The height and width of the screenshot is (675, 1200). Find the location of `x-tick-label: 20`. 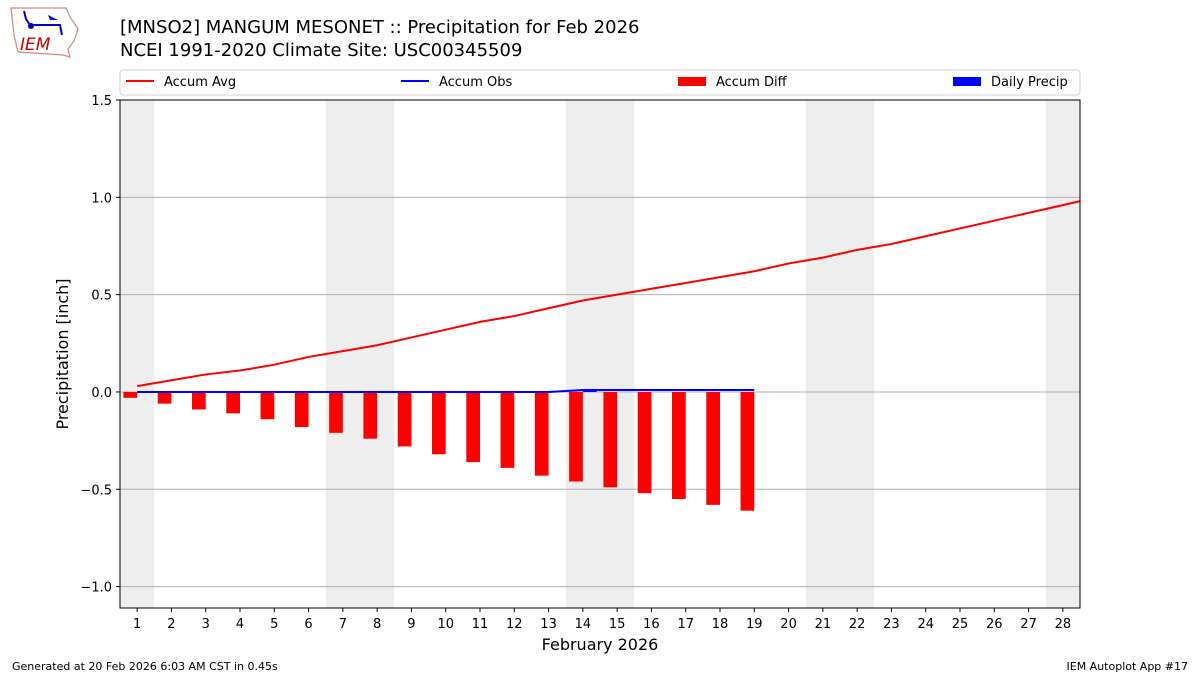

x-tick-label: 20 is located at coordinates (788, 624).